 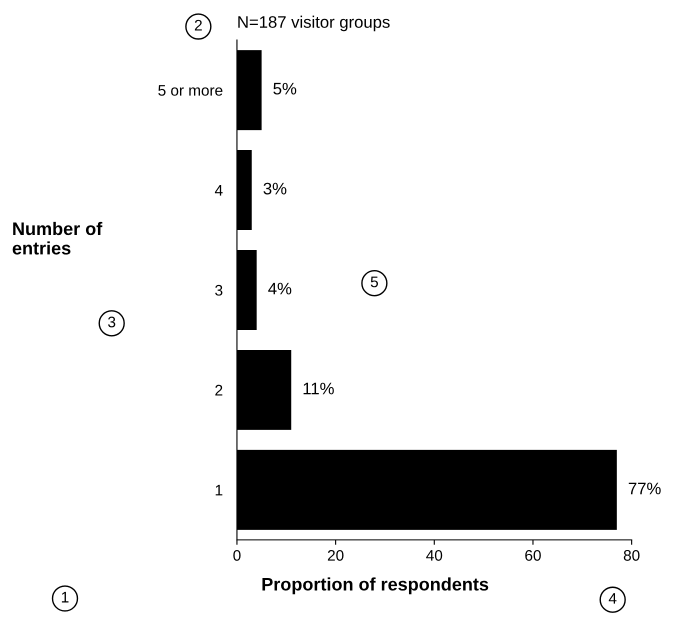 What do you see at coordinates (612, 598) in the screenshot?
I see `text: 4` at bounding box center [612, 598].